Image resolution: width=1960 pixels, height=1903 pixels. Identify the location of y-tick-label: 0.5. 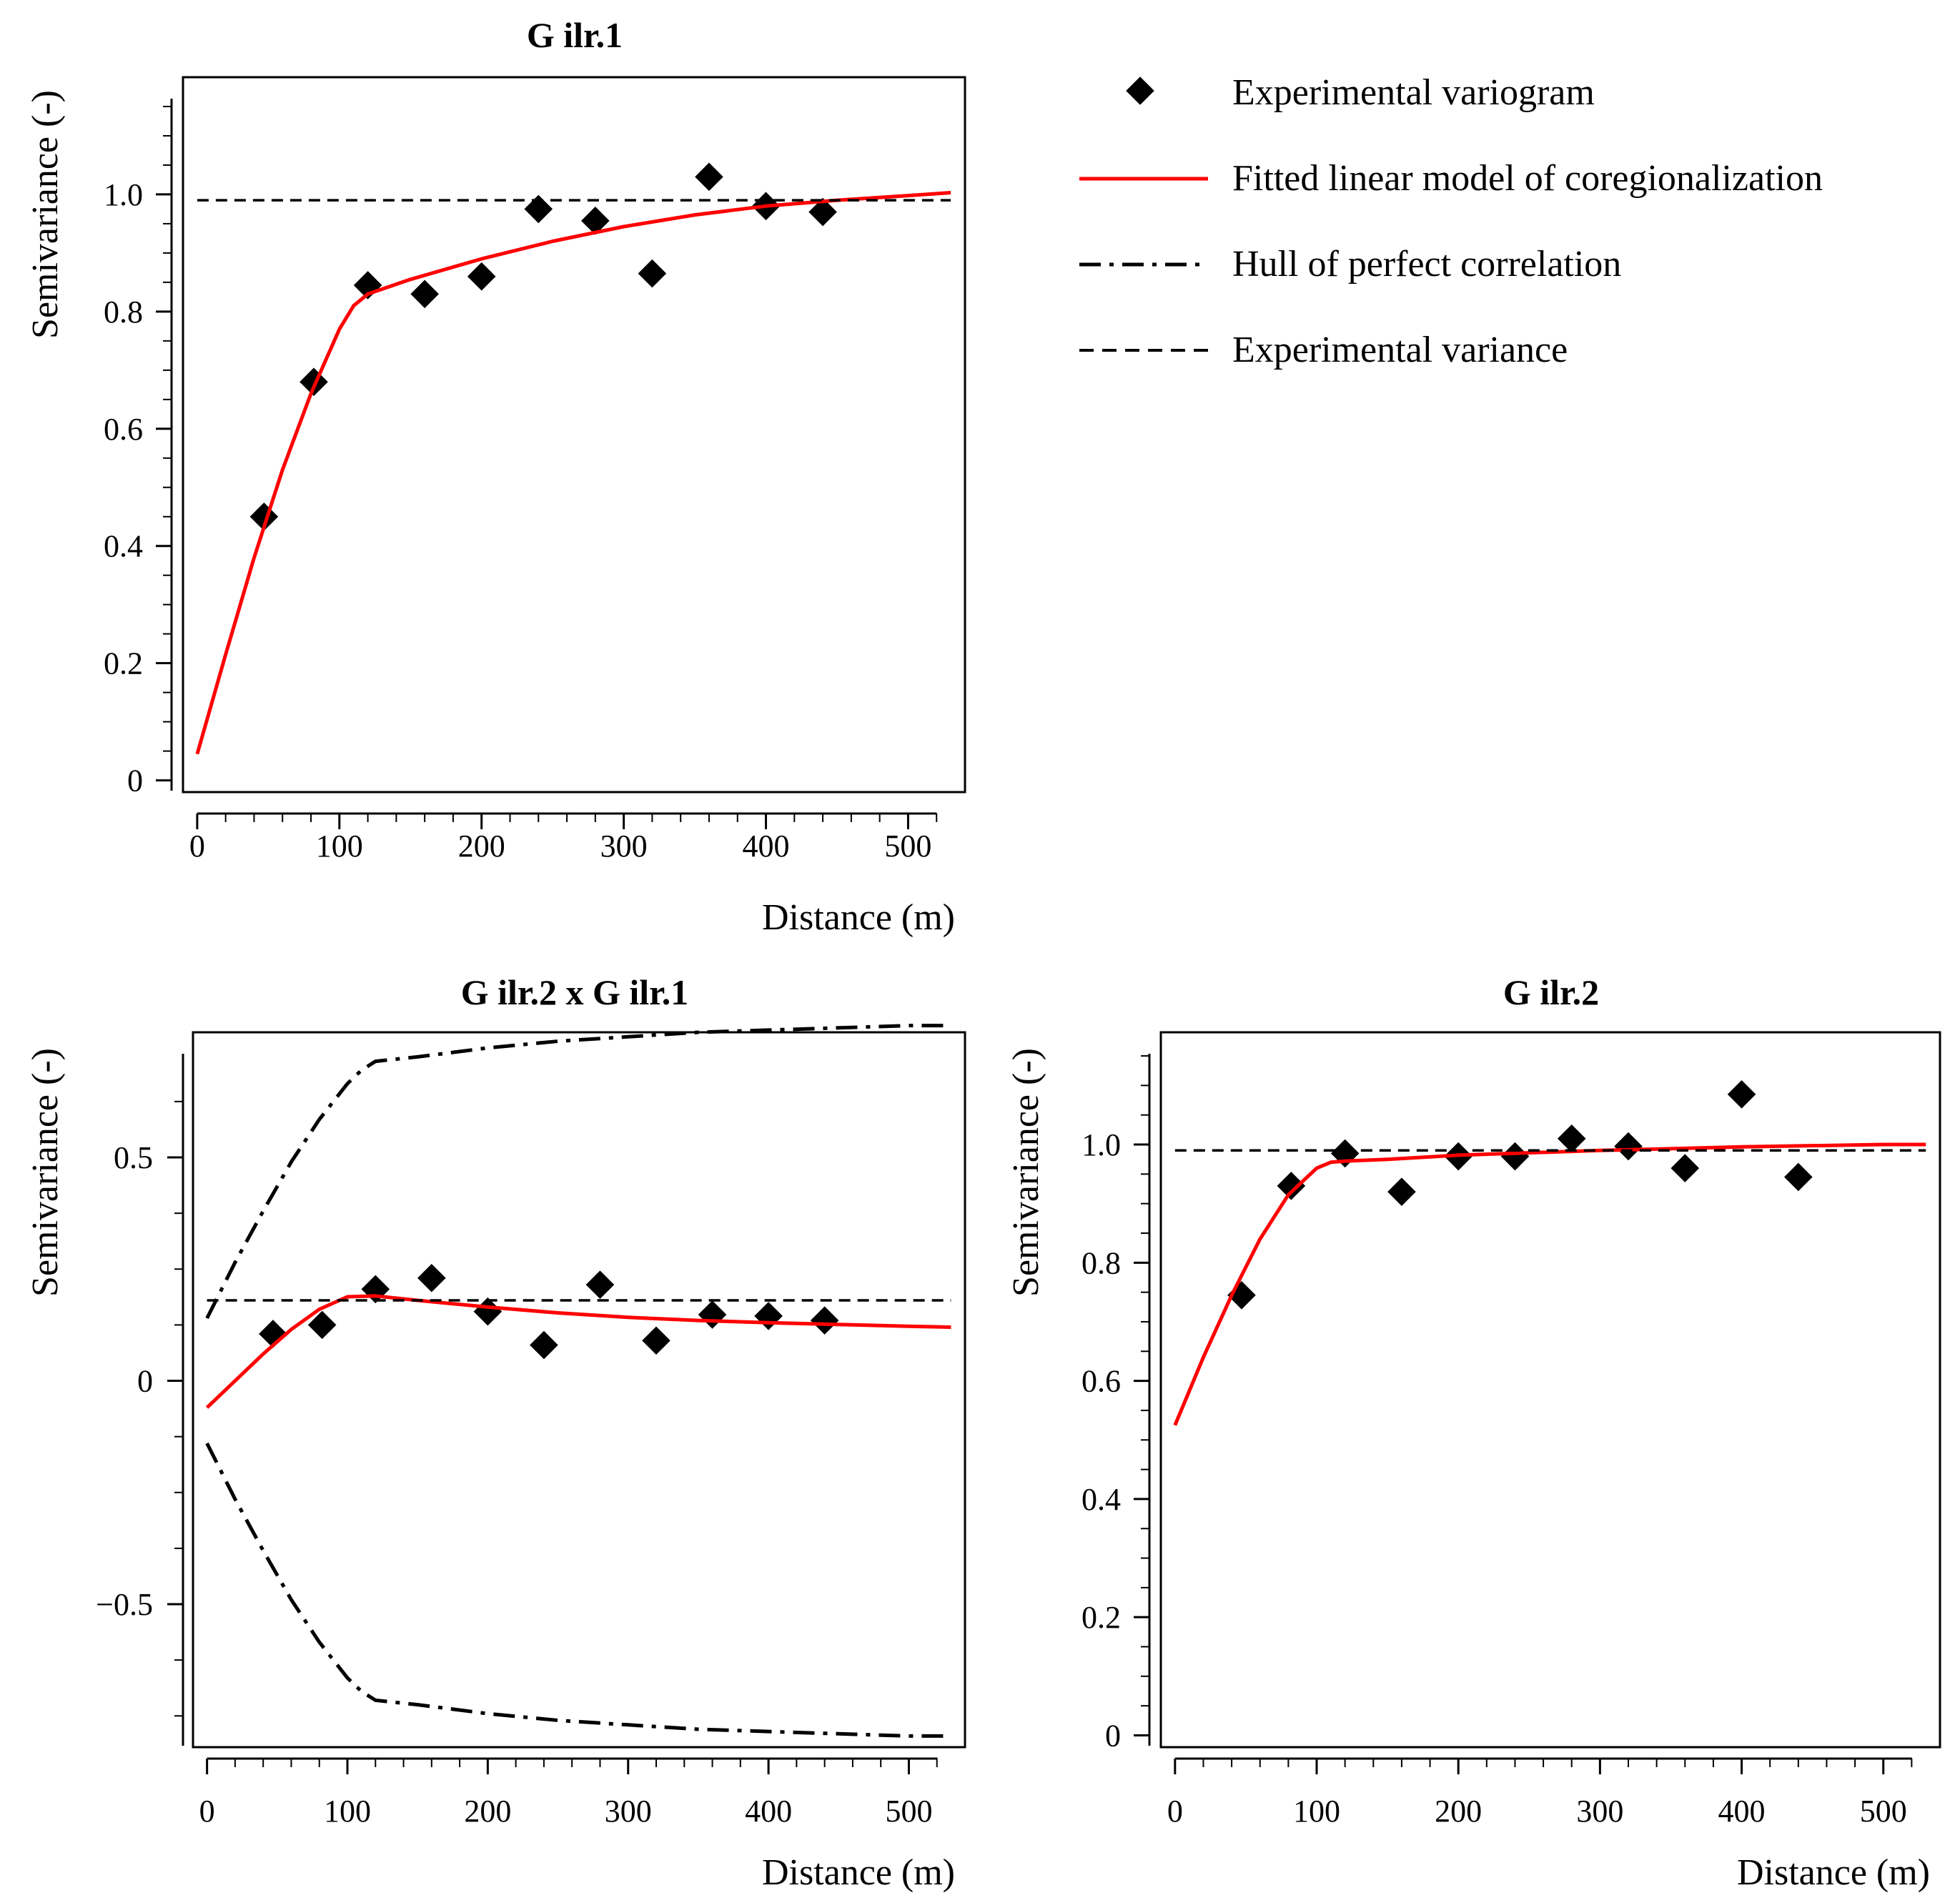
(133, 1157).